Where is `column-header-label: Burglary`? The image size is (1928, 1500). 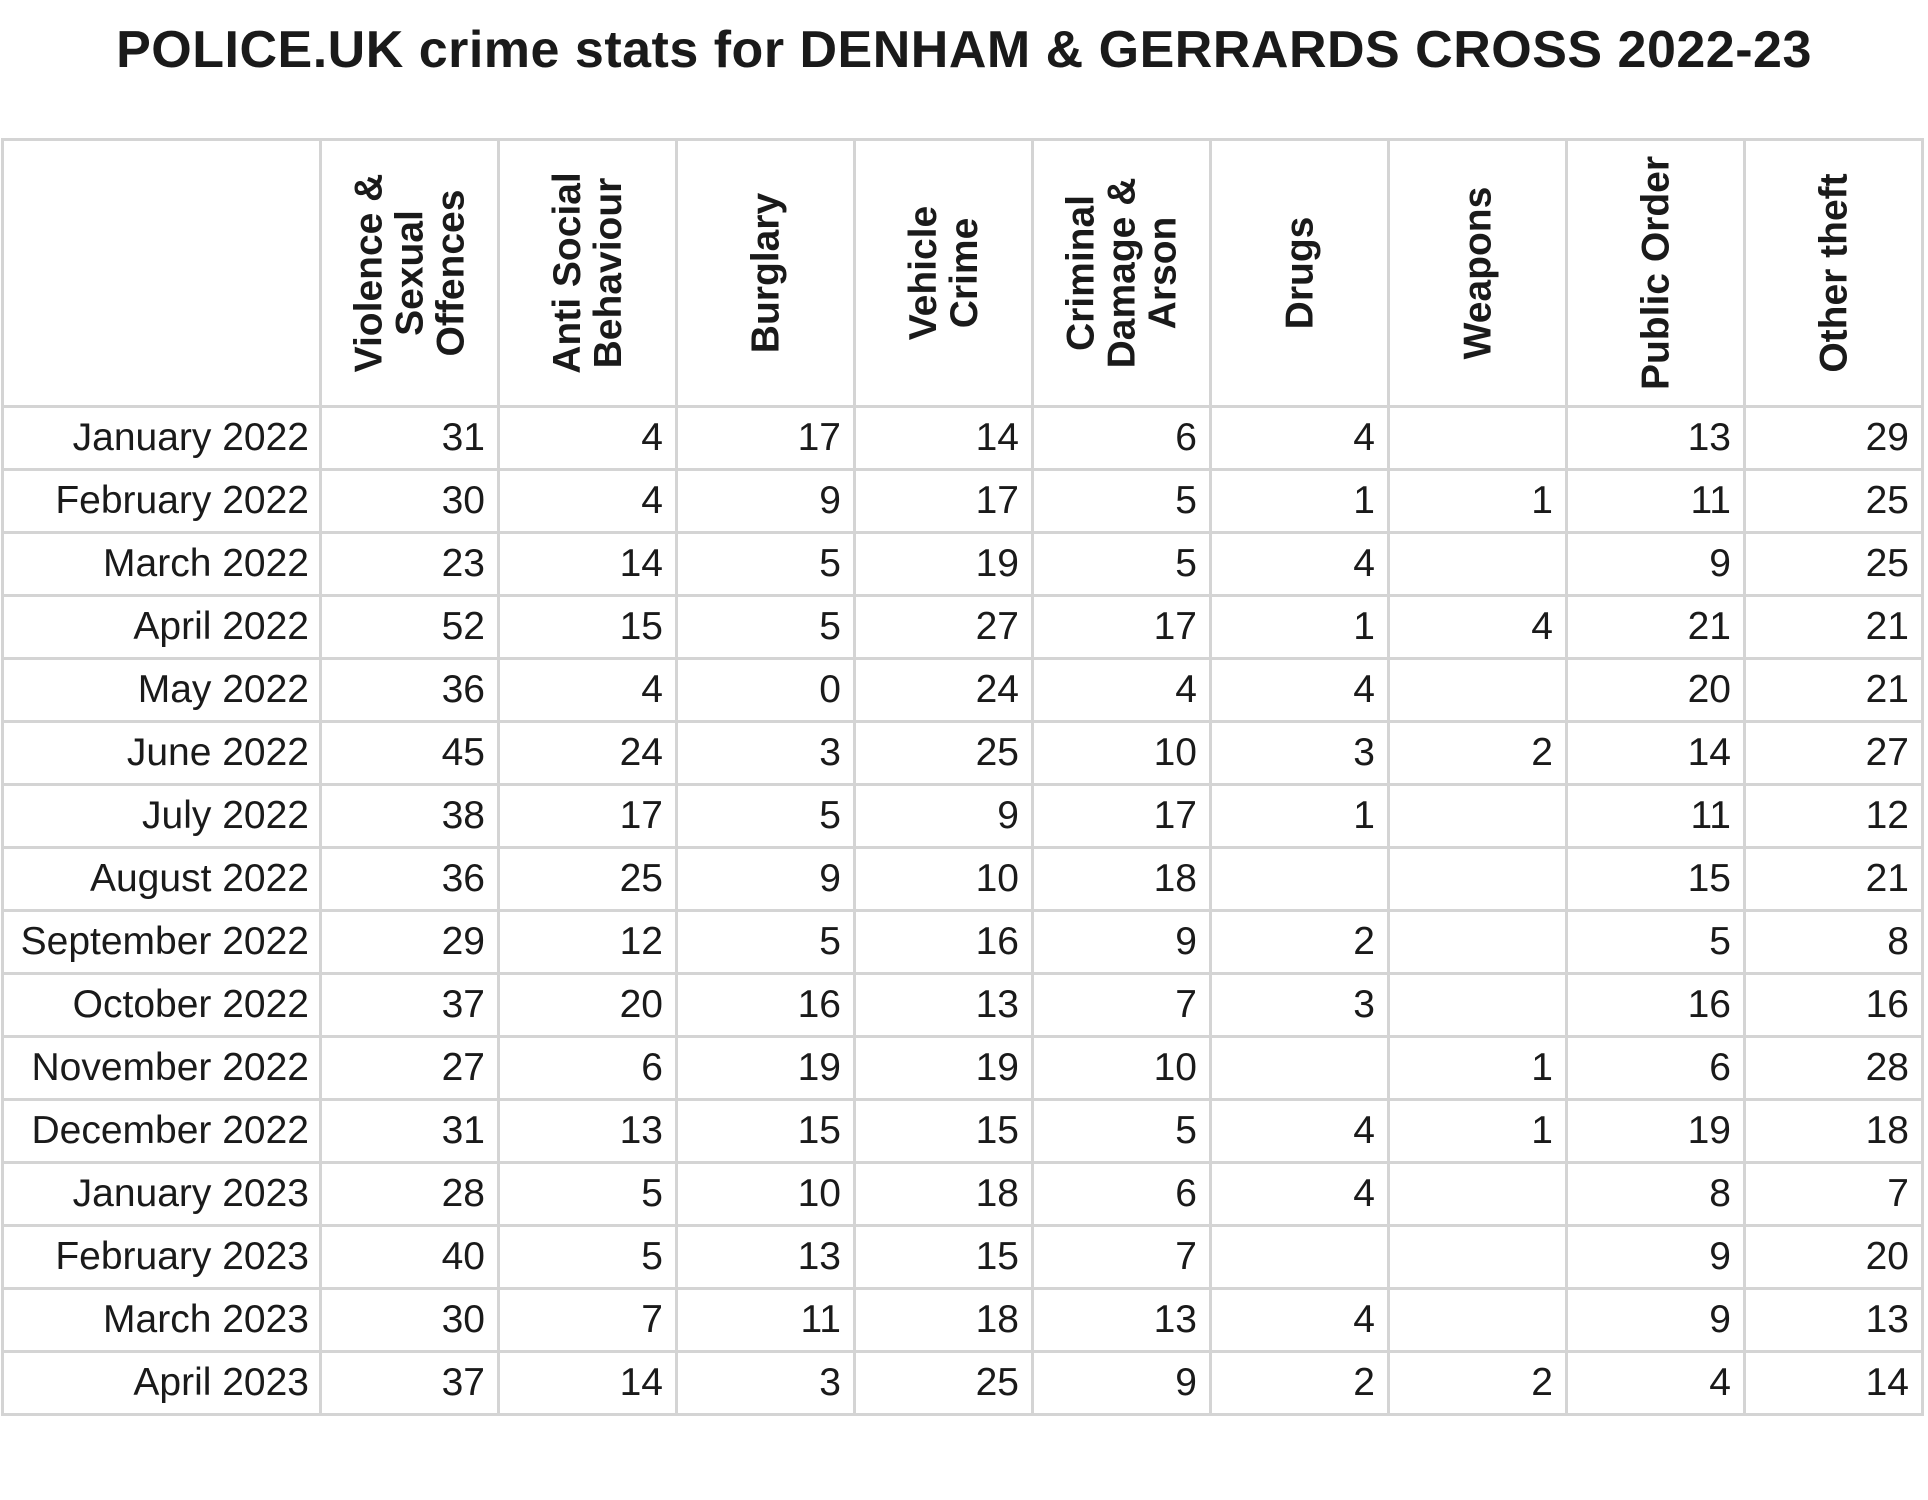
column-header-label: Burglary is located at coordinates (765, 273).